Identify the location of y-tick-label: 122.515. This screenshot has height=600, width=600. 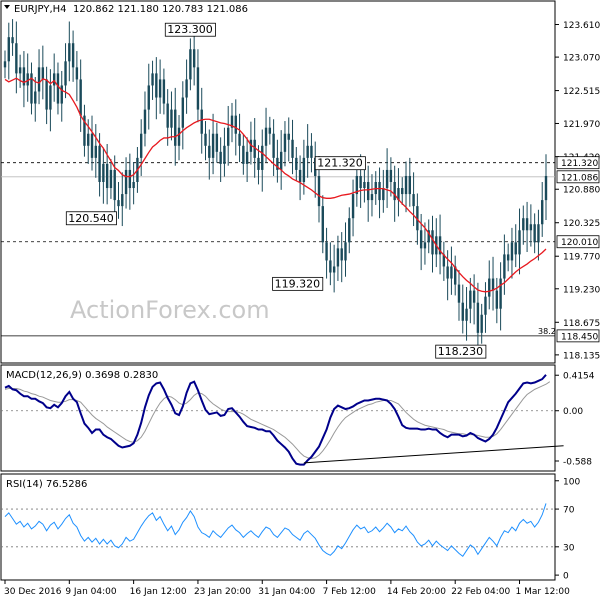
(581, 92).